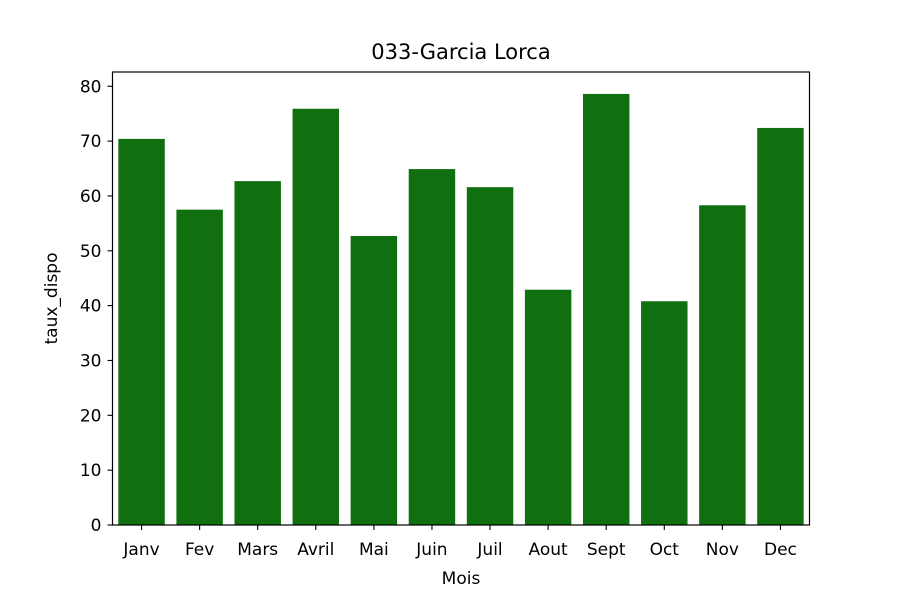 The width and height of the screenshot is (900, 600). I want to click on y-tick-label: 30, so click(91, 361).